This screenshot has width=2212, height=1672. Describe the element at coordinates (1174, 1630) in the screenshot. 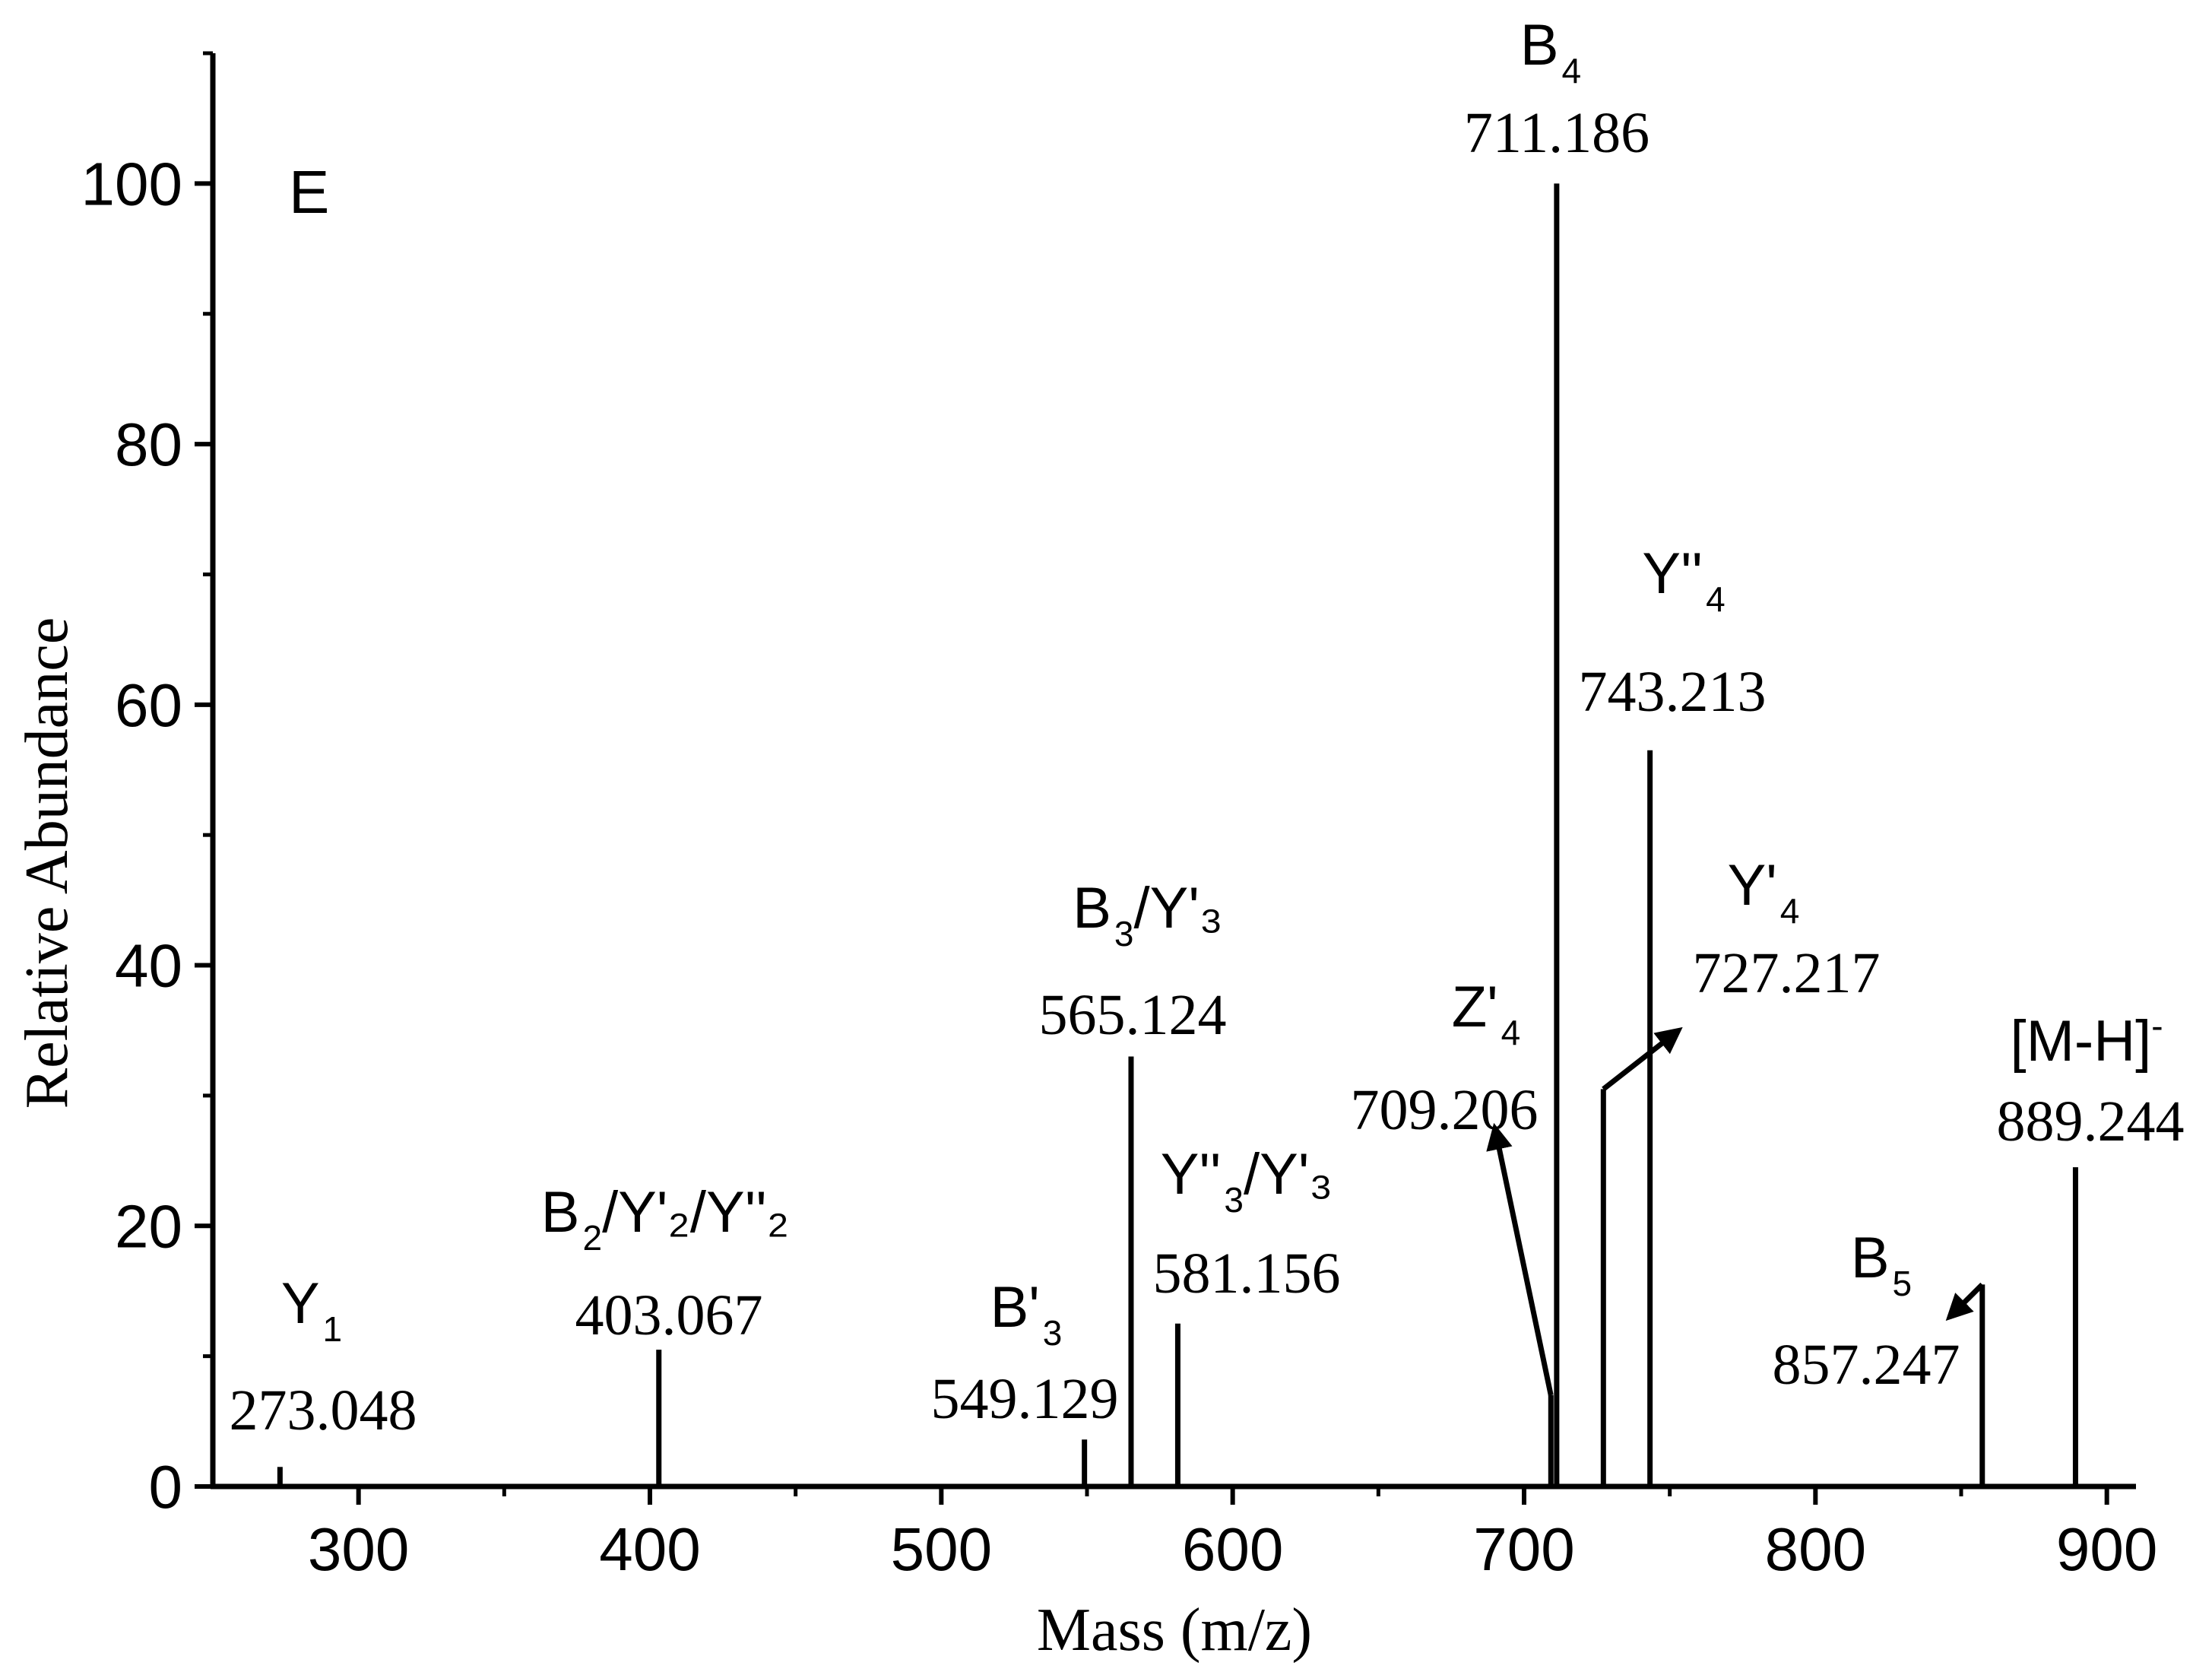

I see `x-axis-title: Mass (m/z)` at that location.